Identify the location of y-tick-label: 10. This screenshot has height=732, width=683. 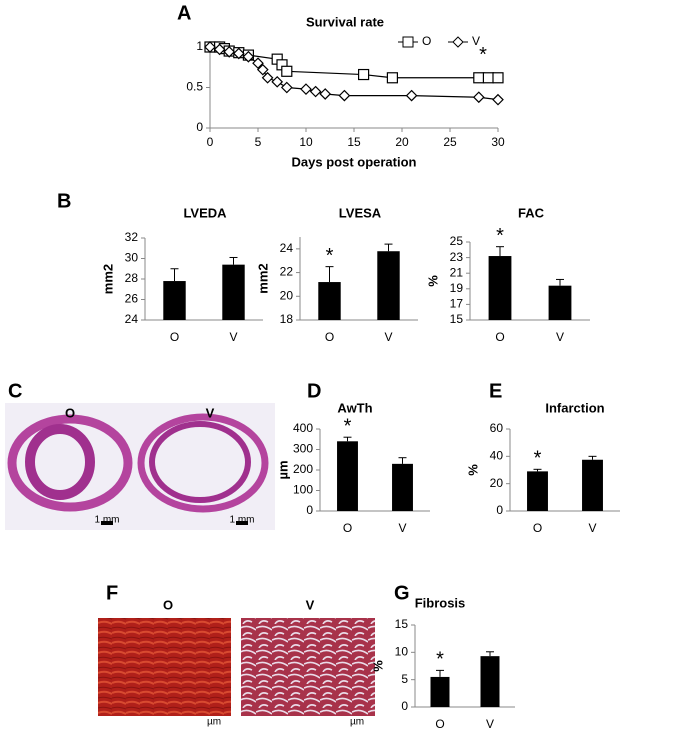
(402, 652).